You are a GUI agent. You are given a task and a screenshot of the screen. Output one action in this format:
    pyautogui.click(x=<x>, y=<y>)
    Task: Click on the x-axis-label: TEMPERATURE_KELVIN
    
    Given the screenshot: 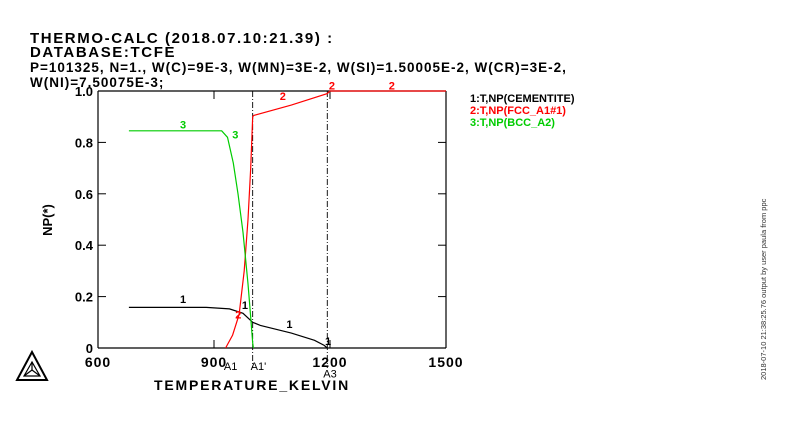 What is the action you would take?
    pyautogui.click(x=252, y=385)
    